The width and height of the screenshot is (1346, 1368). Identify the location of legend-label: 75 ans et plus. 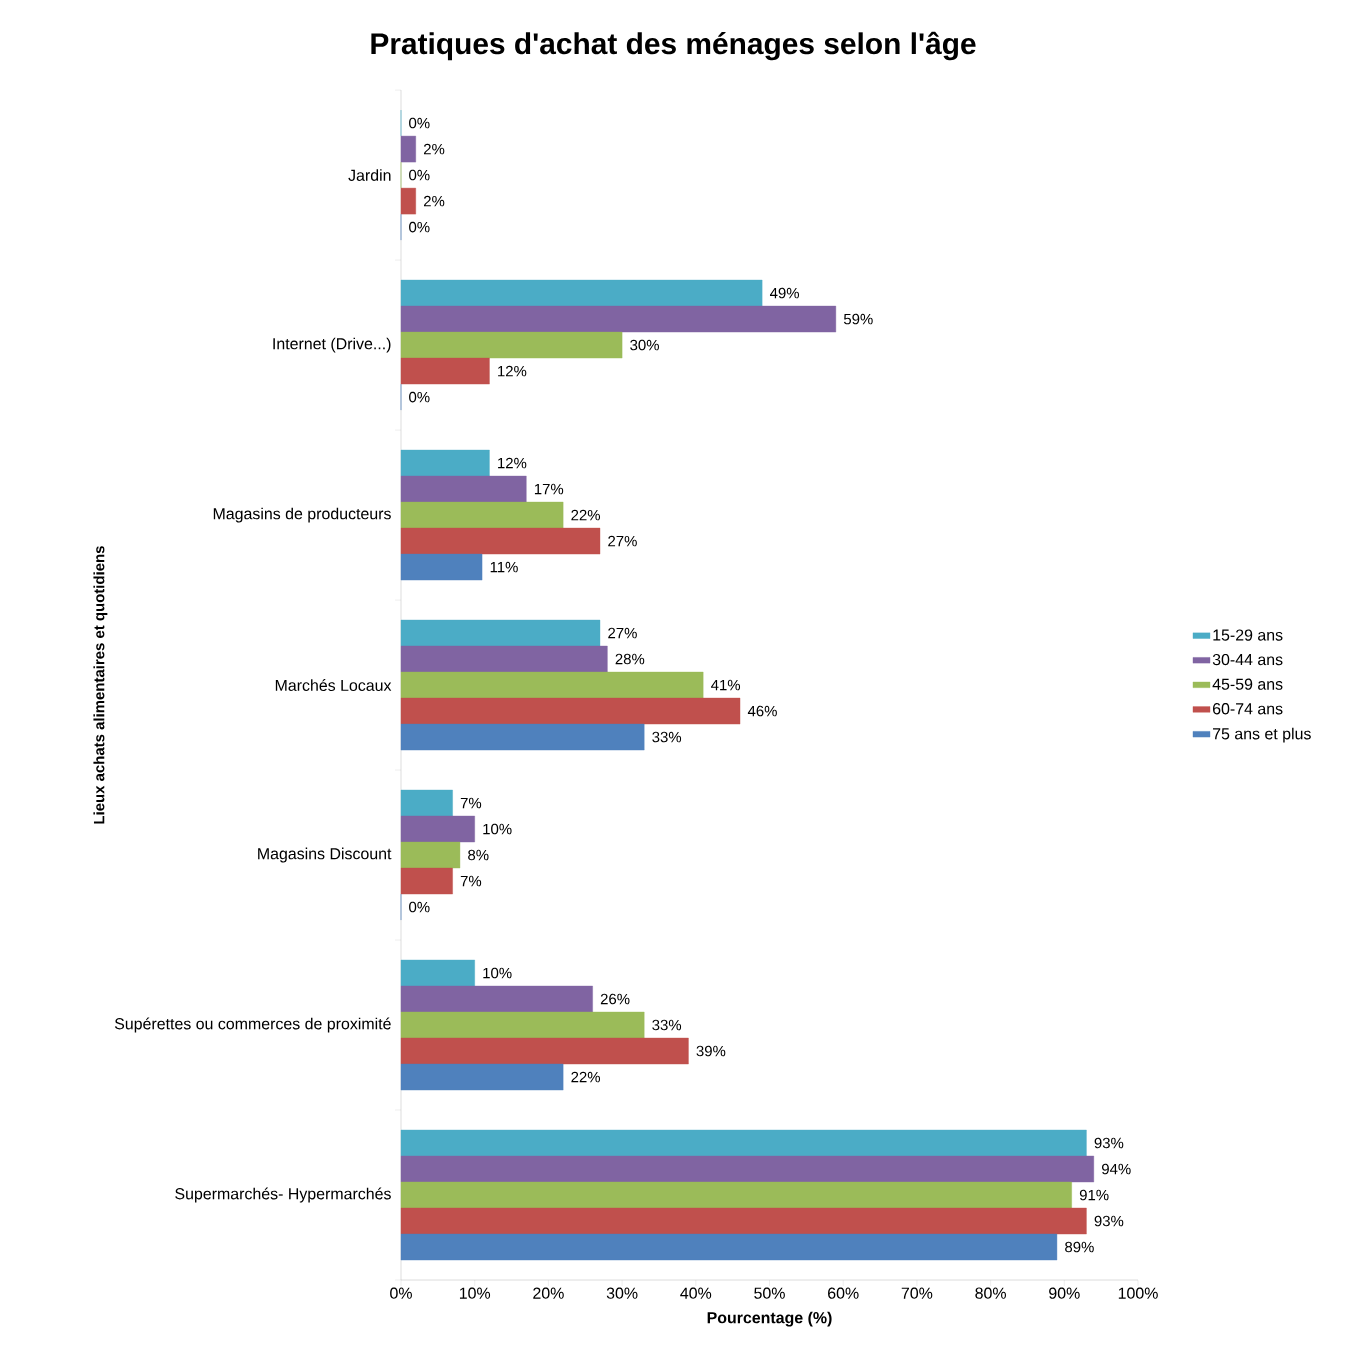
(1262, 735).